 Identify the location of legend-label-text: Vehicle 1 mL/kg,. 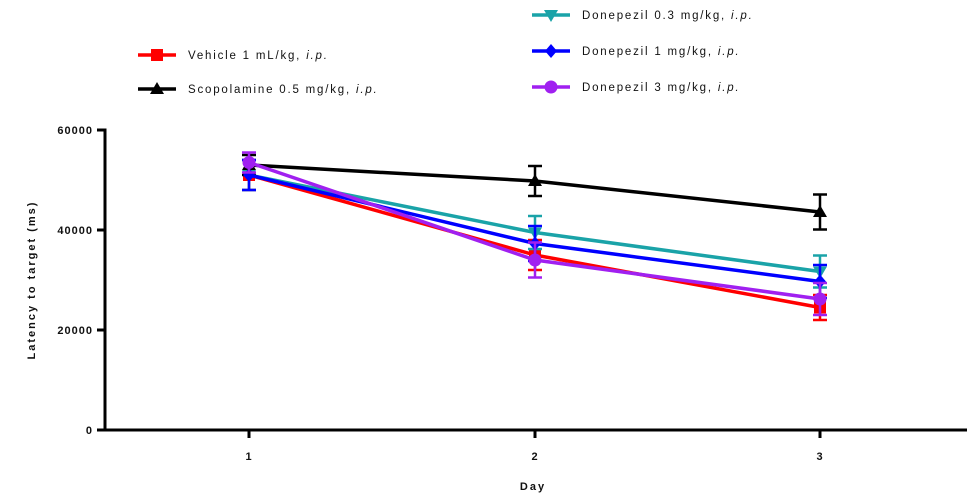
(247, 56).